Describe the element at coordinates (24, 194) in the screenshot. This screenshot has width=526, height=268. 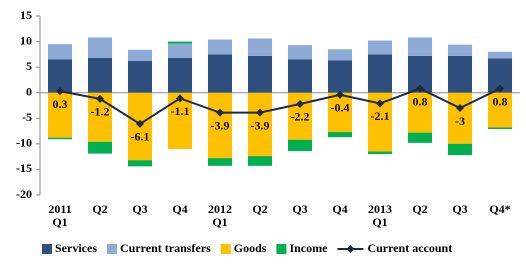
I see `y-tick-label: -20` at that location.